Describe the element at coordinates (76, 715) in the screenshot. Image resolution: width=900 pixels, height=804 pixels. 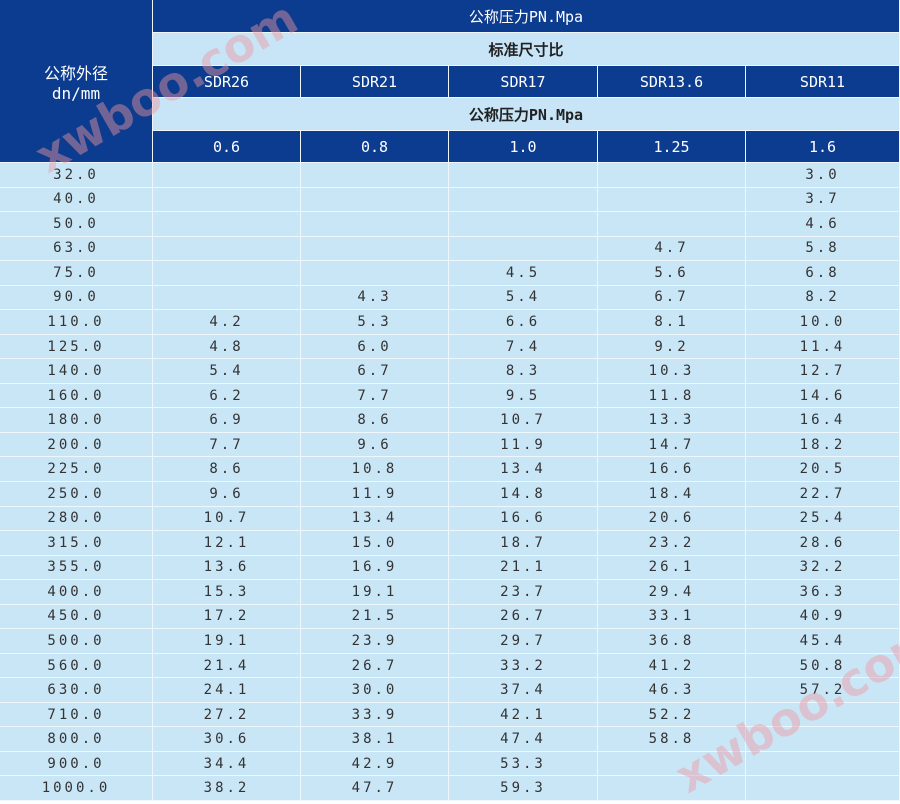
I see `cell: 710.0` at that location.